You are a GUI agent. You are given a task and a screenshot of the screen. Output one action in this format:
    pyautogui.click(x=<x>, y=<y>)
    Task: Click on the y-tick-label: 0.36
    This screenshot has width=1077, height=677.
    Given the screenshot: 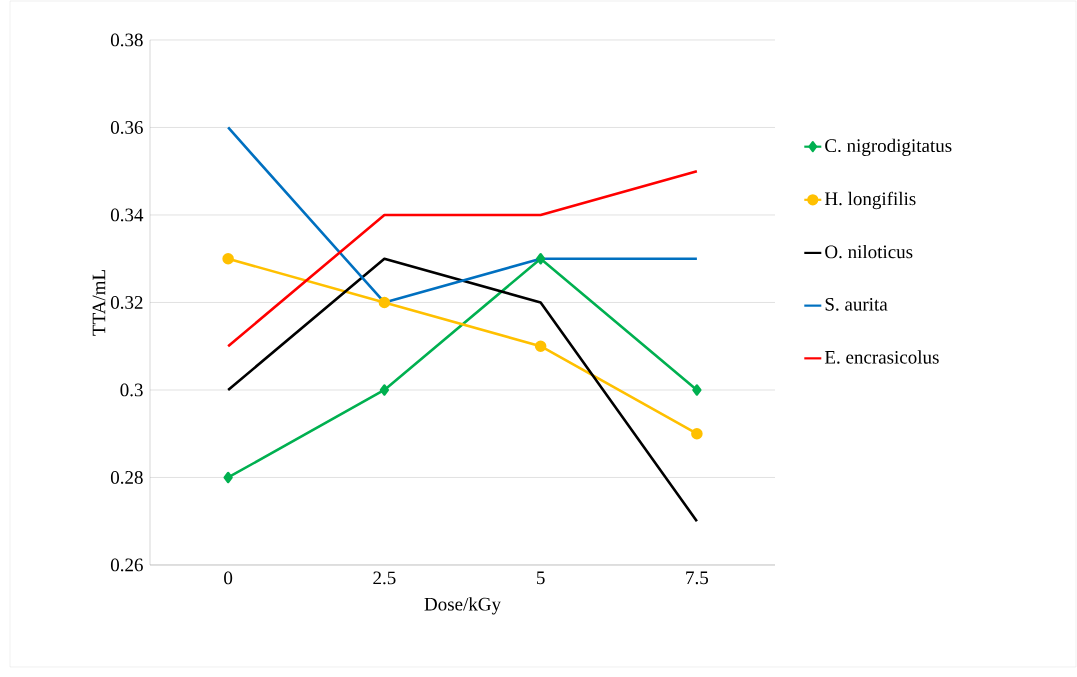 What is the action you would take?
    pyautogui.click(x=126, y=127)
    